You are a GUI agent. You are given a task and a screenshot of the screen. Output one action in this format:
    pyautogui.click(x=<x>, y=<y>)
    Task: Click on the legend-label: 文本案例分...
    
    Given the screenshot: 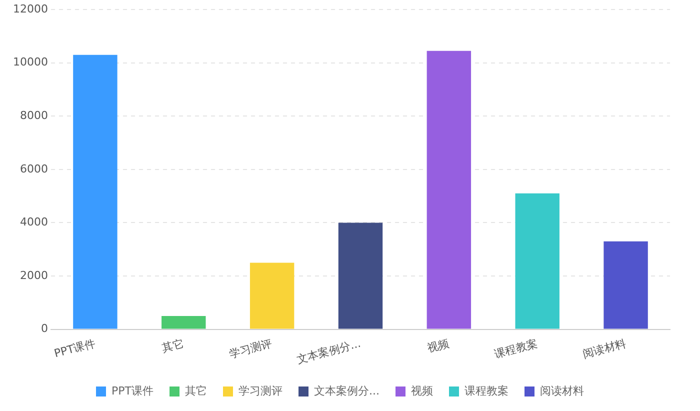 What is the action you would take?
    pyautogui.click(x=347, y=391)
    